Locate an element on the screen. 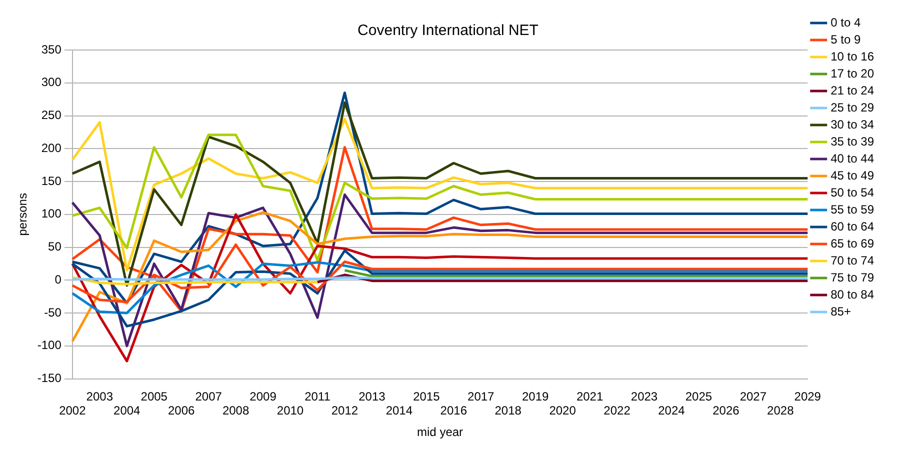 Image resolution: width=899 pixels, height=461 pixels. x-tick-label: 2011 is located at coordinates (317, 396).